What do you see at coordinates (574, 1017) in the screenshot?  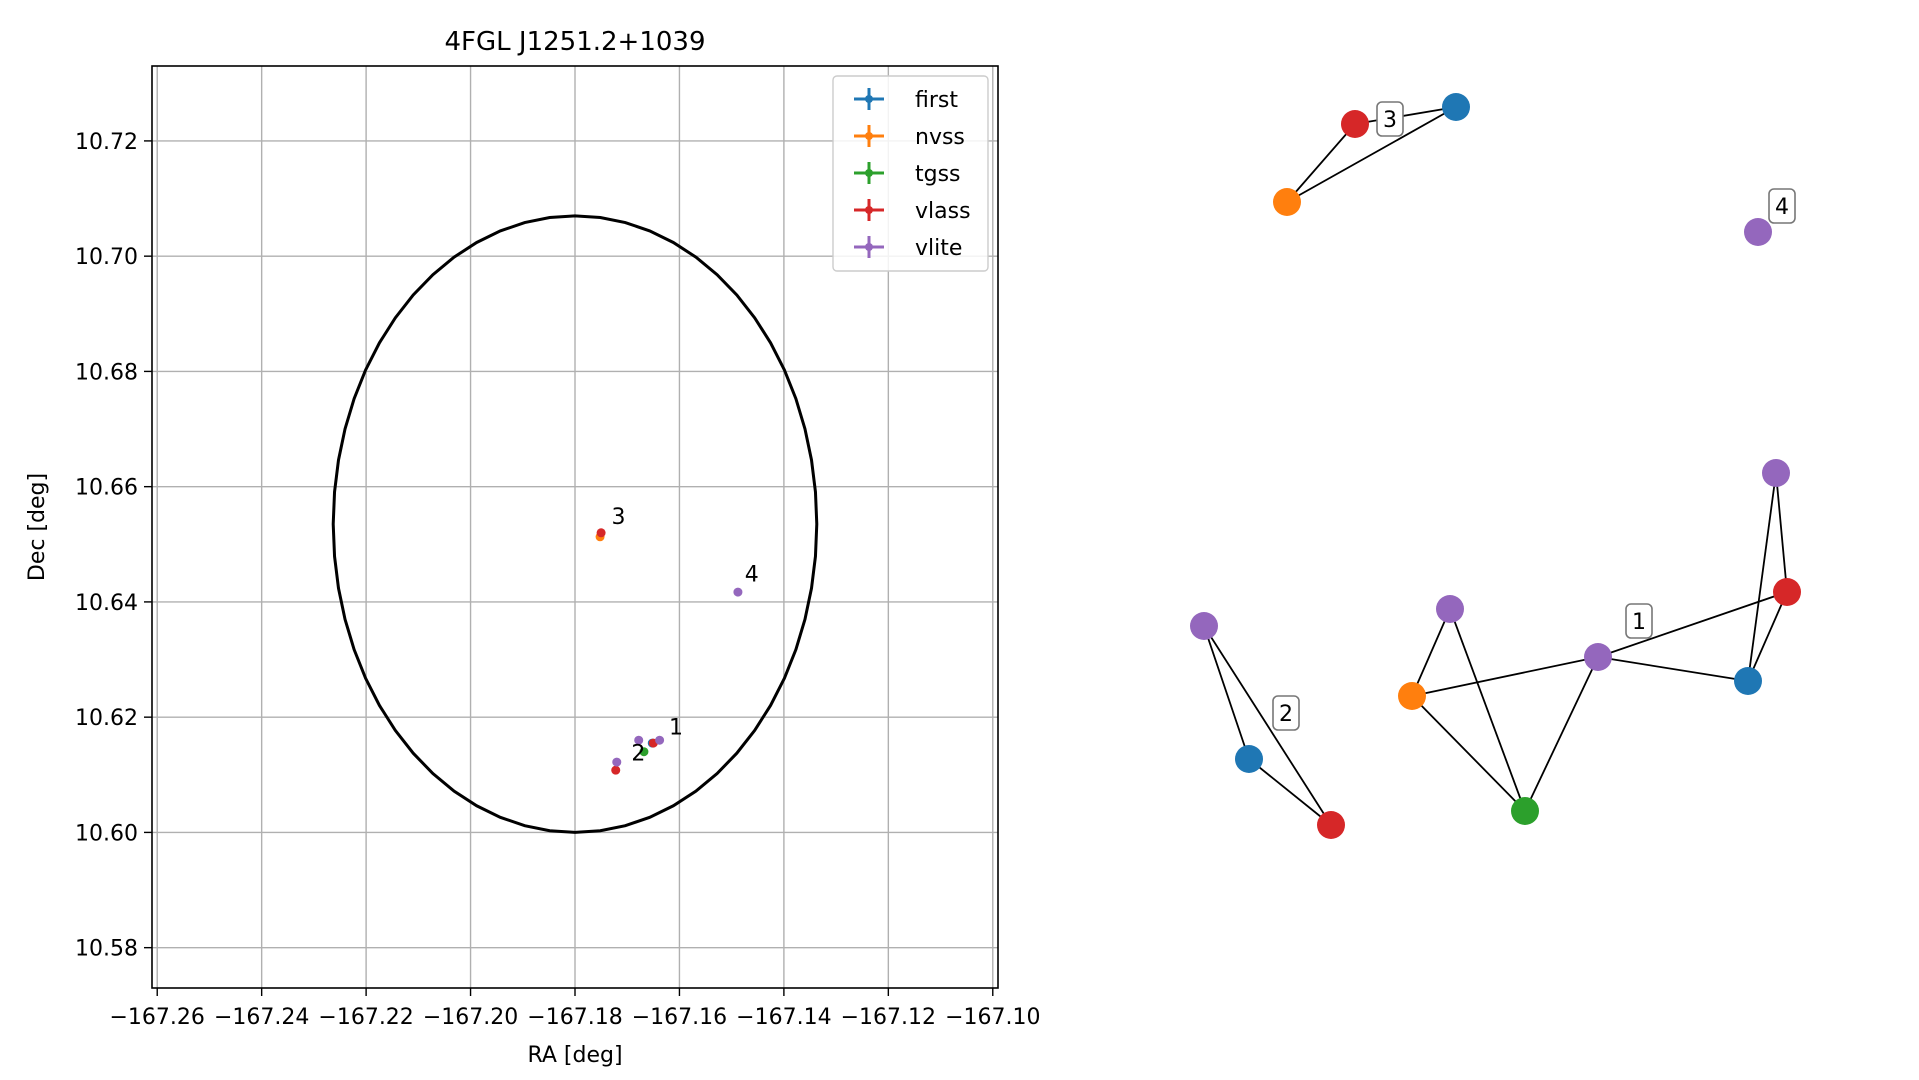 I see `x-tick-label: −167.18` at bounding box center [574, 1017].